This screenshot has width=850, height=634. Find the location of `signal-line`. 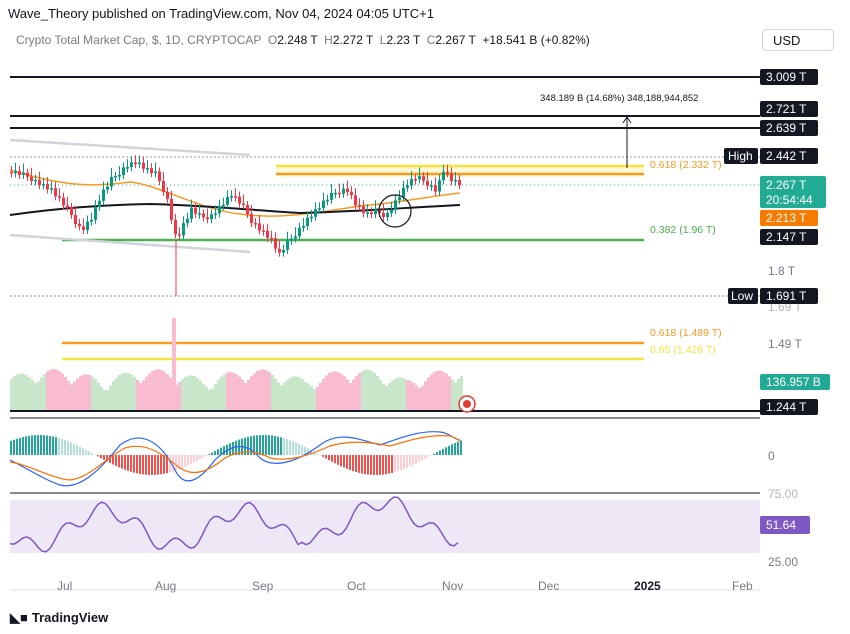

signal-line is located at coordinates (235, 458).